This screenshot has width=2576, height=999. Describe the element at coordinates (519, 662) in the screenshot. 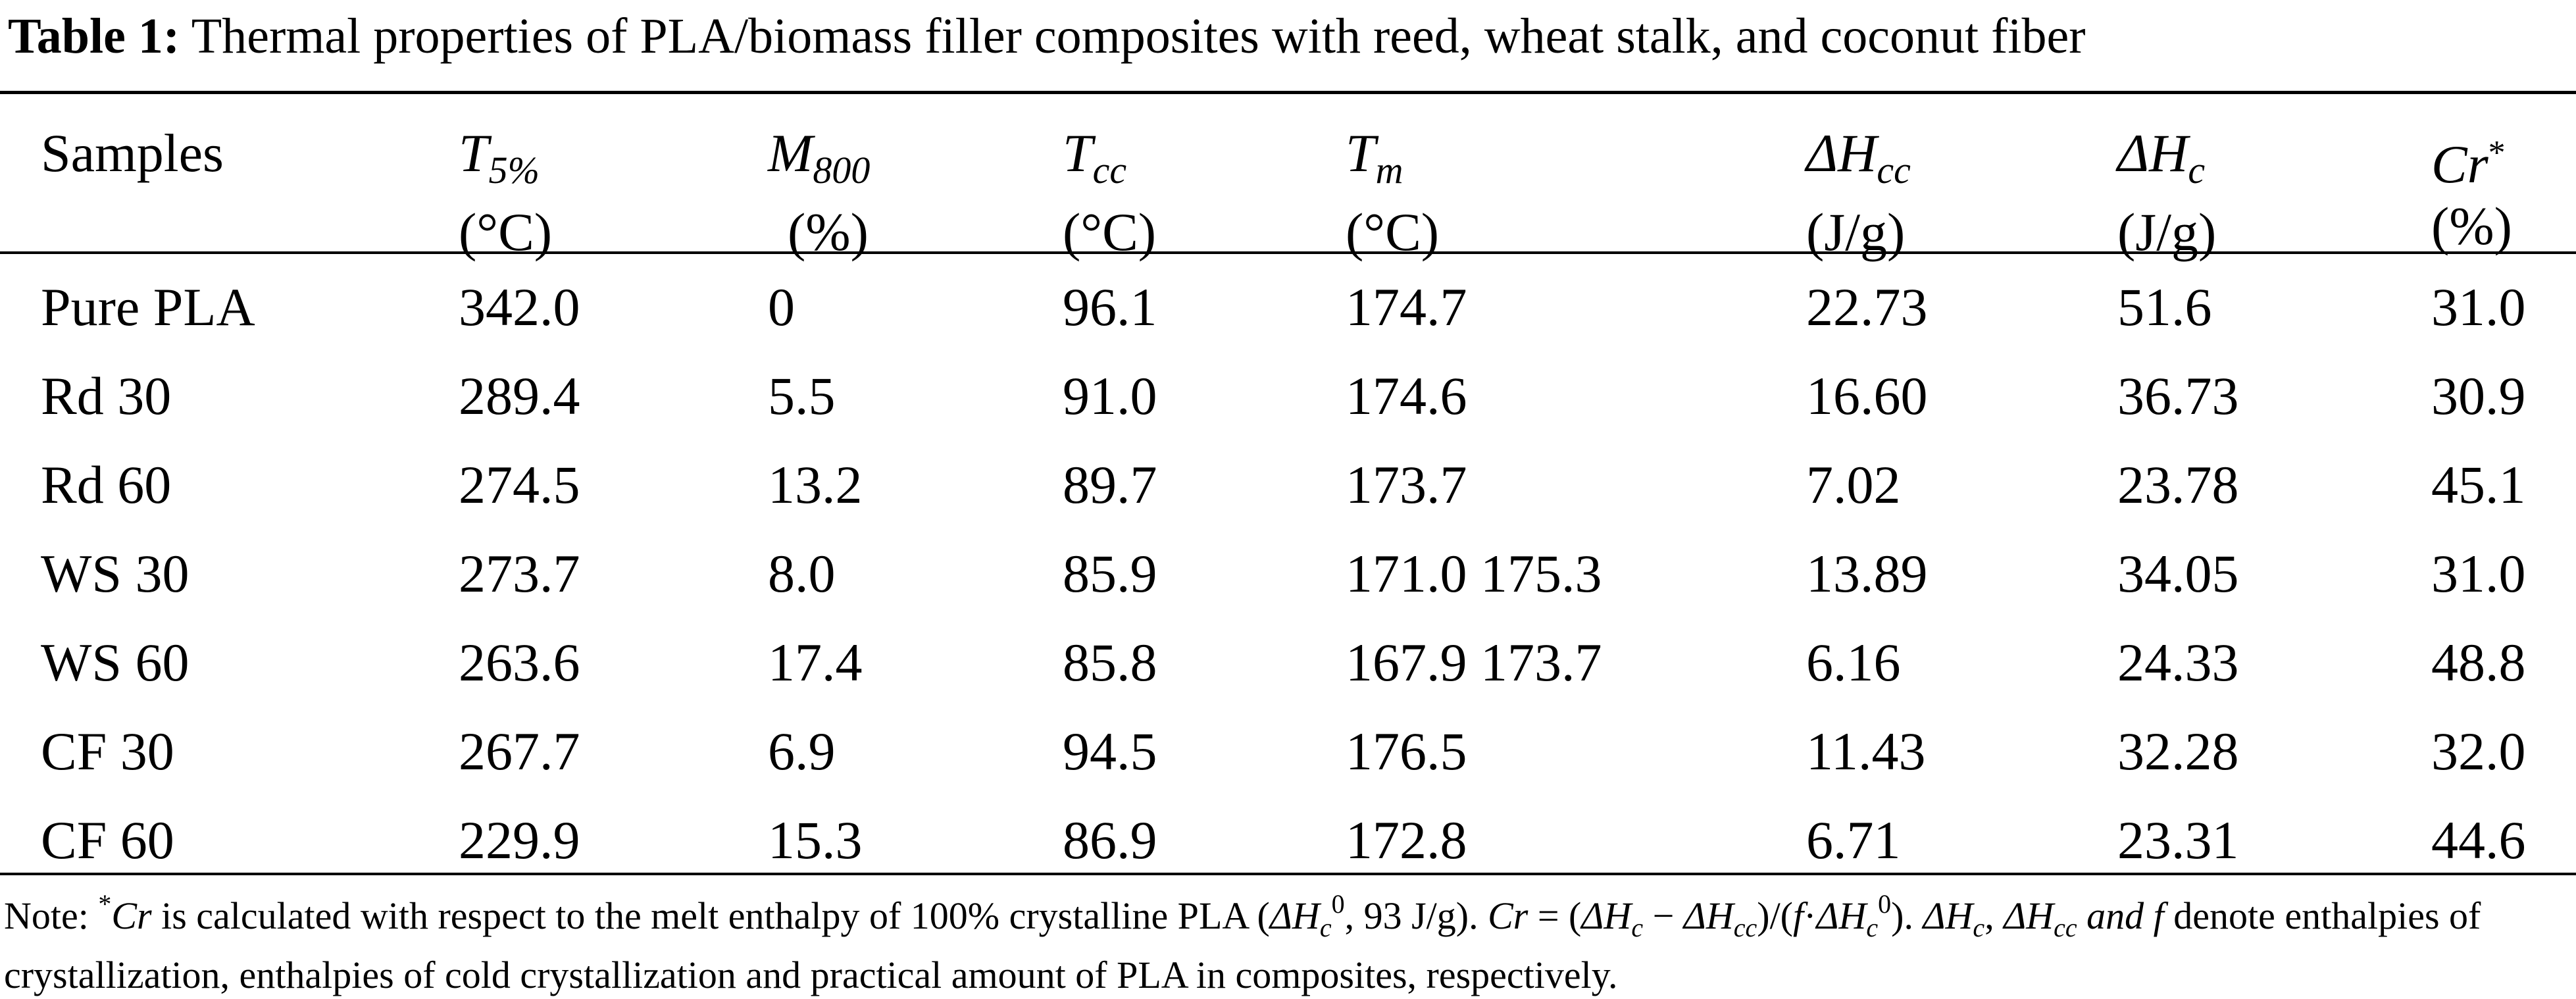

I see `cell-t5: 263.6` at that location.